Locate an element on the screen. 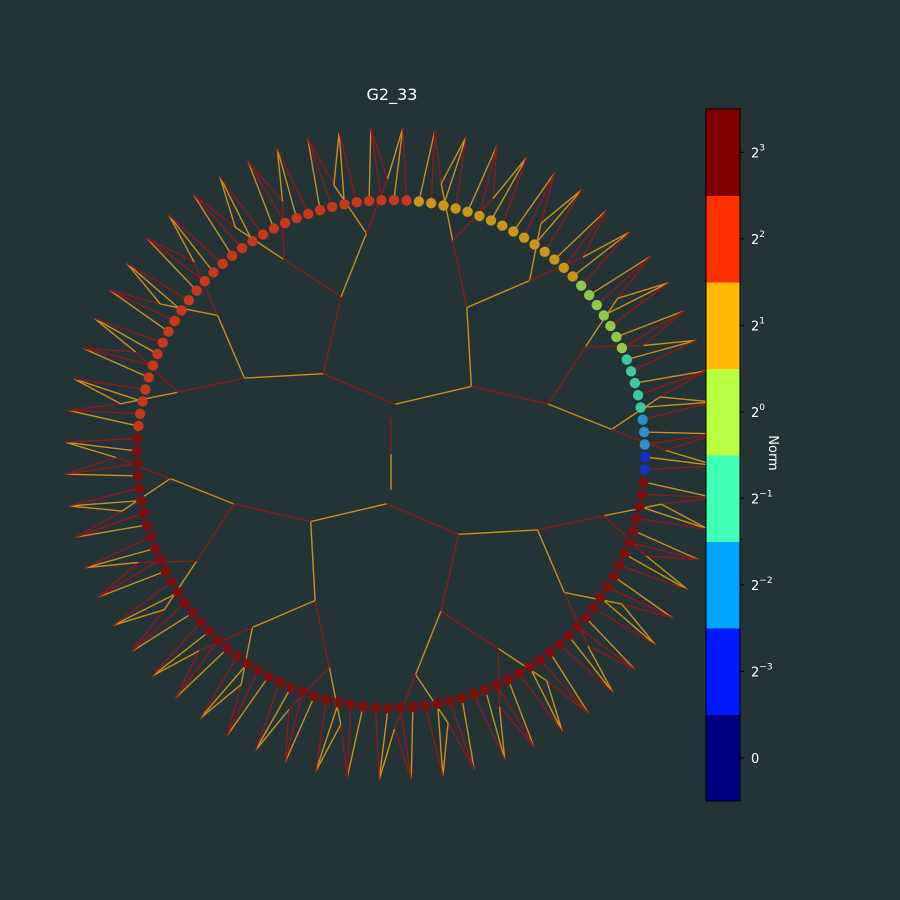 Image resolution: width=900 pixels, height=900 pixels. colorbar-tick-label: 23 is located at coordinates (758, 152).